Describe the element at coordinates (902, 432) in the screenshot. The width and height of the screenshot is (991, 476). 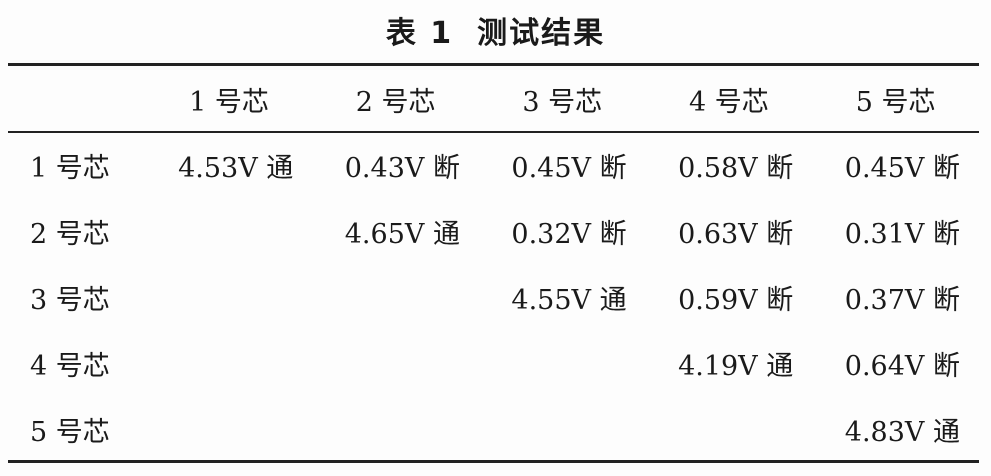
I see `table-cell: 4.83V 通` at that location.